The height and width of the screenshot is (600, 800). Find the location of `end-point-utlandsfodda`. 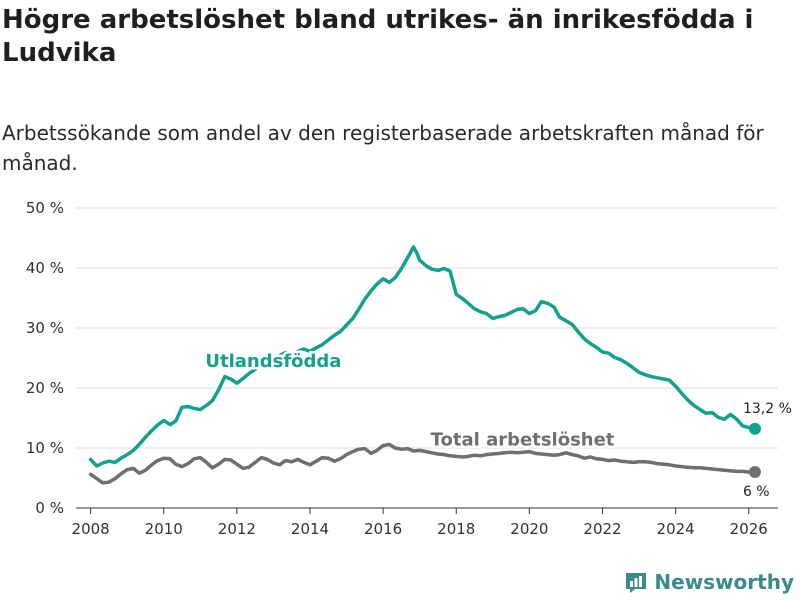

end-point-utlandsfodda is located at coordinates (754, 428).